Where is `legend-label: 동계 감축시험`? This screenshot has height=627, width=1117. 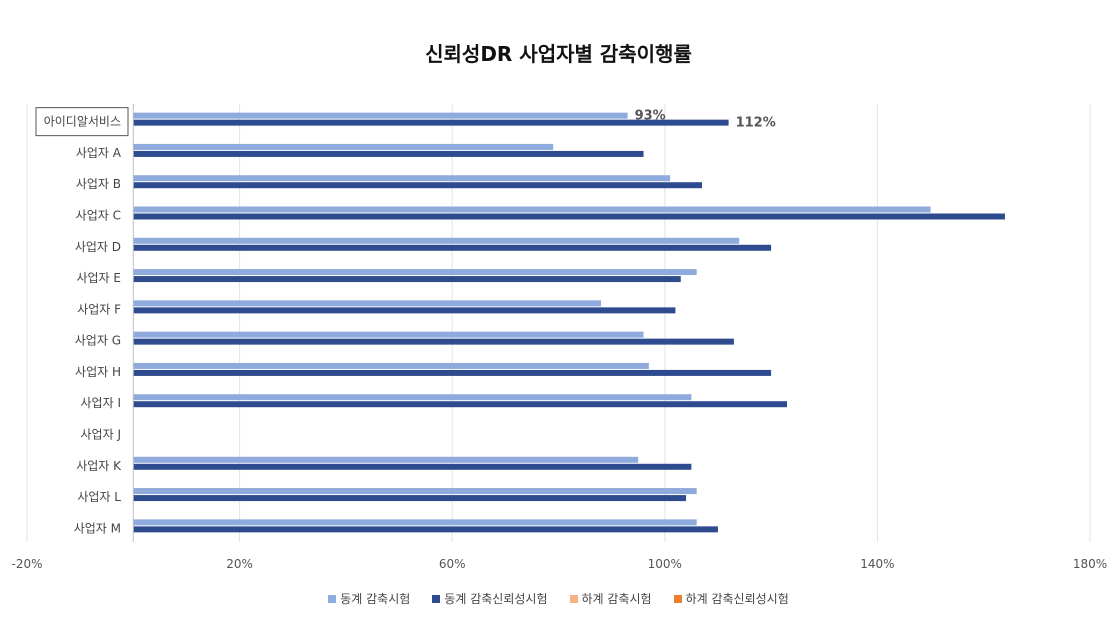
legend-label: 동계 감축시험 is located at coordinates (375, 599).